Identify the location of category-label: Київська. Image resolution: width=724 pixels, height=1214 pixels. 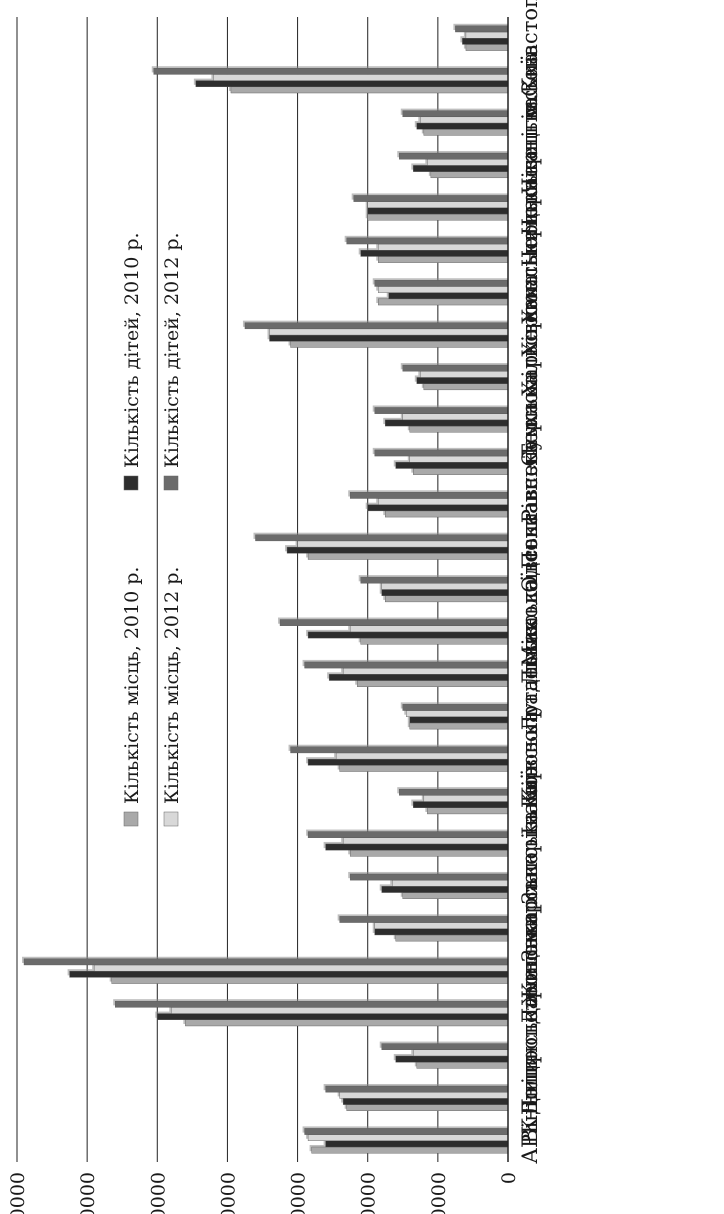
(530, 759).